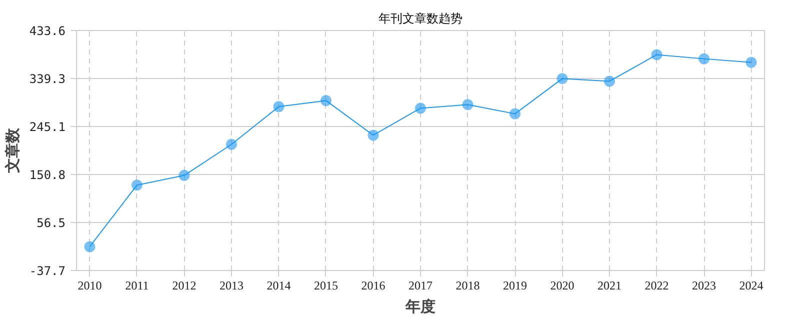 This screenshot has height=330, width=798. What do you see at coordinates (562, 285) in the screenshot?
I see `x-tick-label: 2020` at bounding box center [562, 285].